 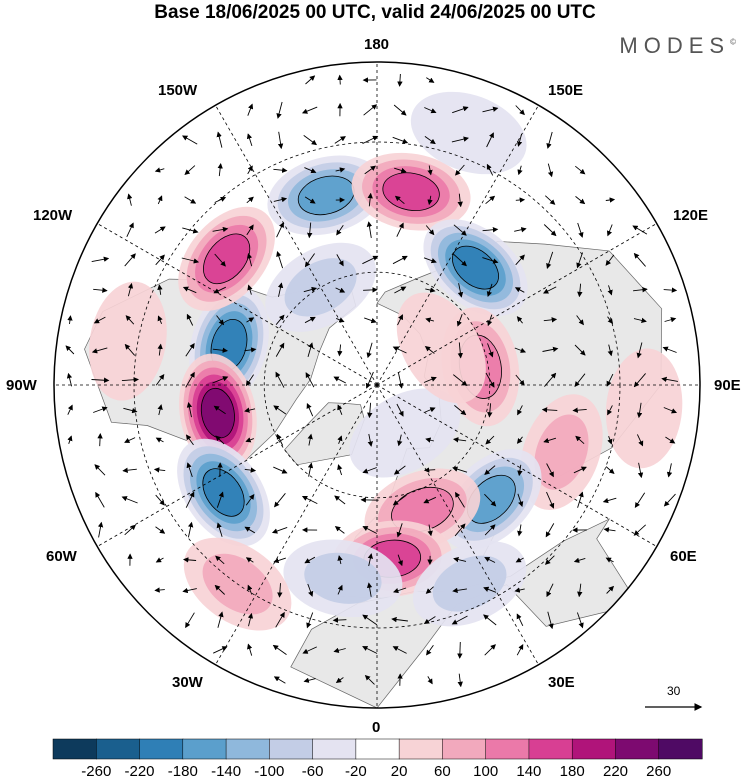 What do you see at coordinates (21, 385) in the screenshot?
I see `lon-label-90w: 90W` at bounding box center [21, 385].